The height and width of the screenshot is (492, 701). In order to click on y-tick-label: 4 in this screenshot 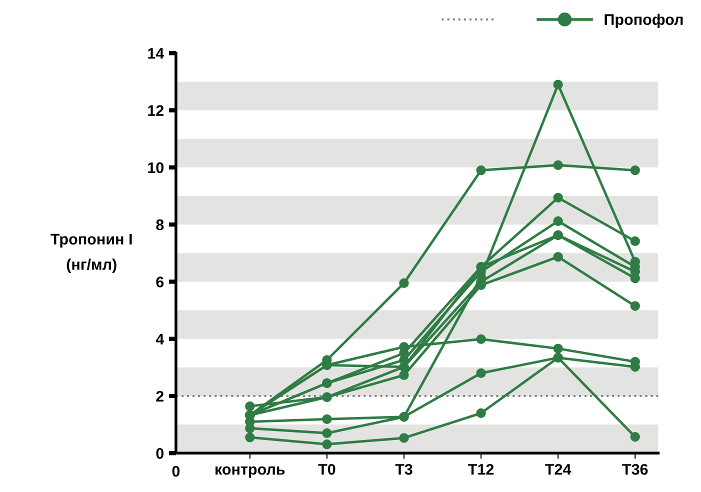, I will do `click(160, 339)`.